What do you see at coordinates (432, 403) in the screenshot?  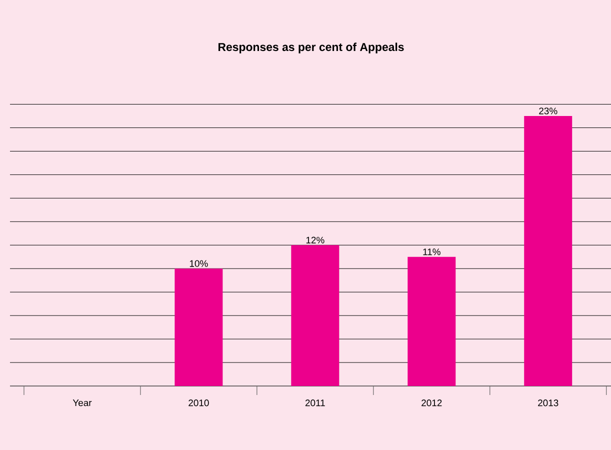 I see `x-tick-label: 2012` at bounding box center [432, 403].